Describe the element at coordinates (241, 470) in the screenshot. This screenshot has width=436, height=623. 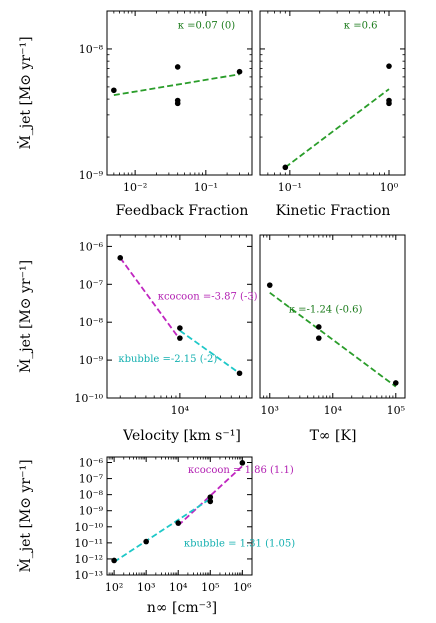
I see `fit-label: κcocoon = 1.86 (1.1)` at that location.